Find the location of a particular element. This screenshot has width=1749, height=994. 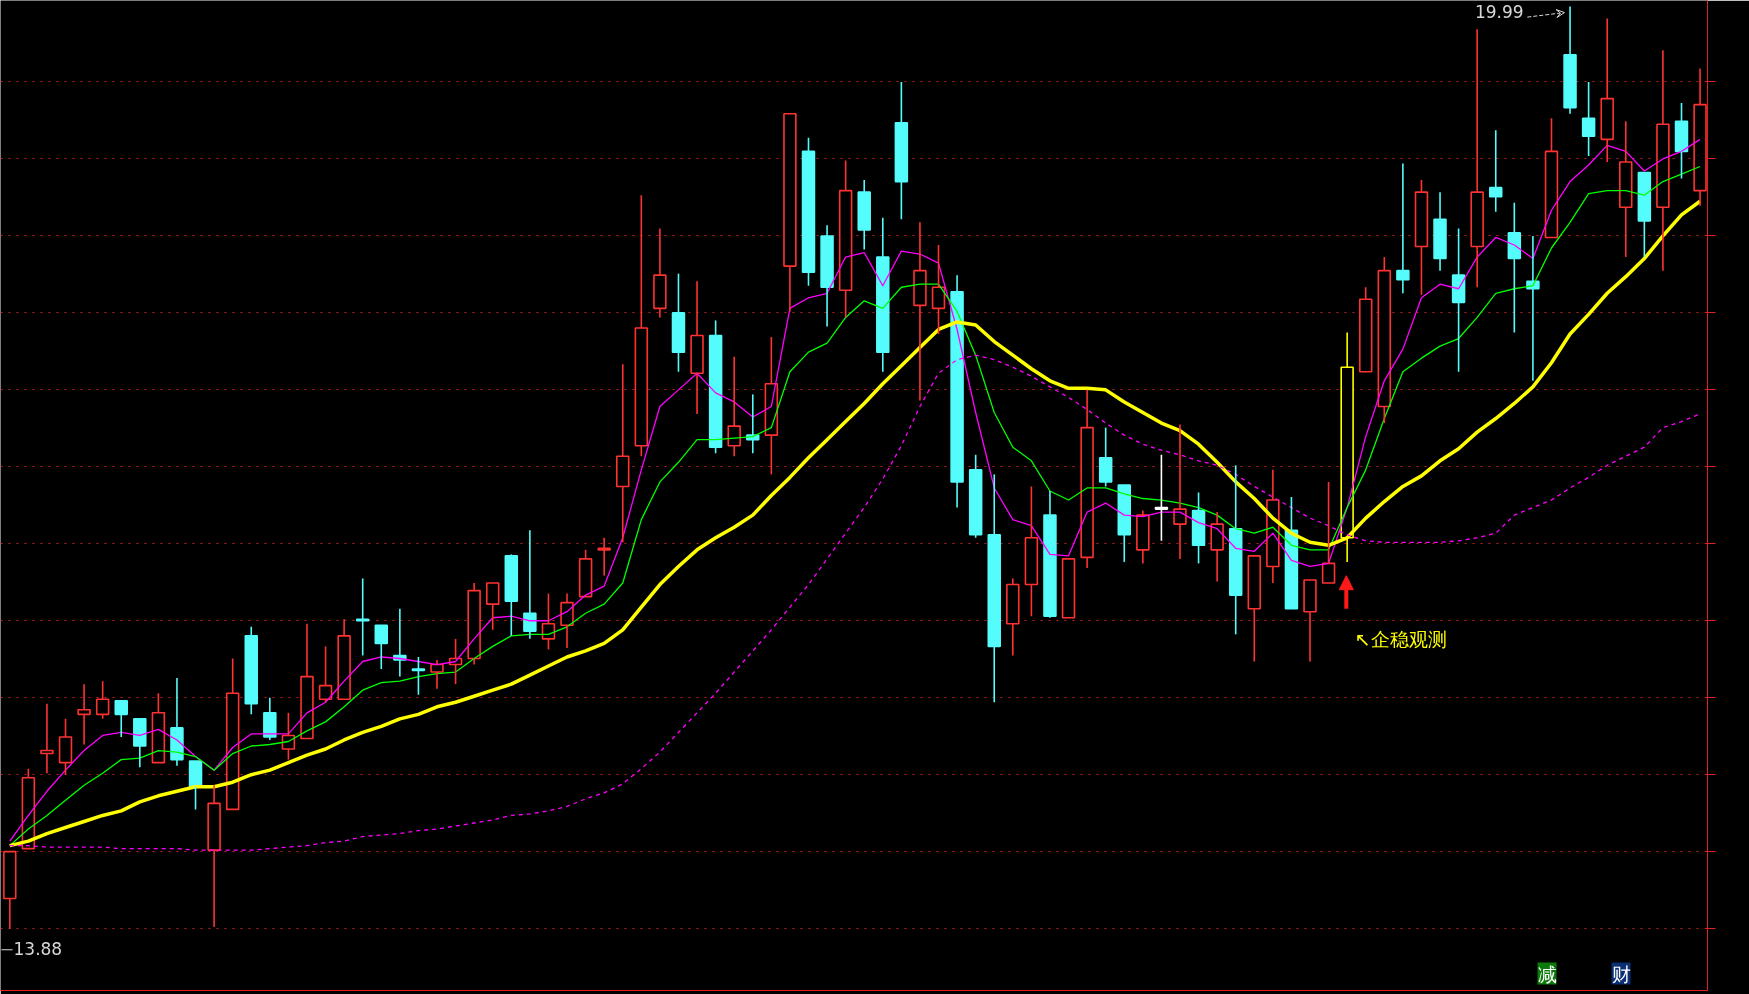

annotation: 财 is located at coordinates (1621, 973).